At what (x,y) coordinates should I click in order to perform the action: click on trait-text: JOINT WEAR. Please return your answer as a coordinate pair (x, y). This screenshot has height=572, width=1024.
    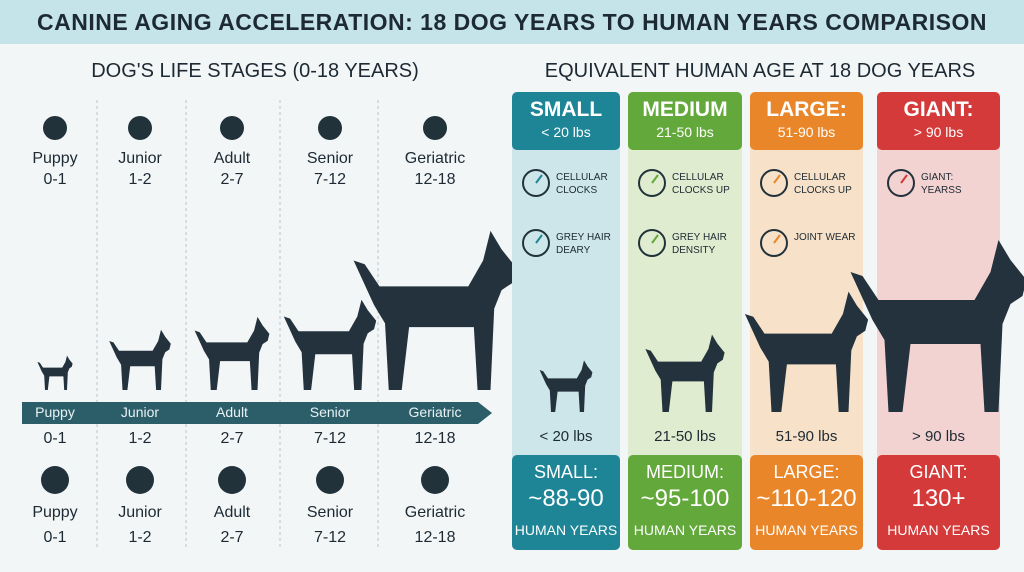
    Looking at the image, I should click on (825, 237).